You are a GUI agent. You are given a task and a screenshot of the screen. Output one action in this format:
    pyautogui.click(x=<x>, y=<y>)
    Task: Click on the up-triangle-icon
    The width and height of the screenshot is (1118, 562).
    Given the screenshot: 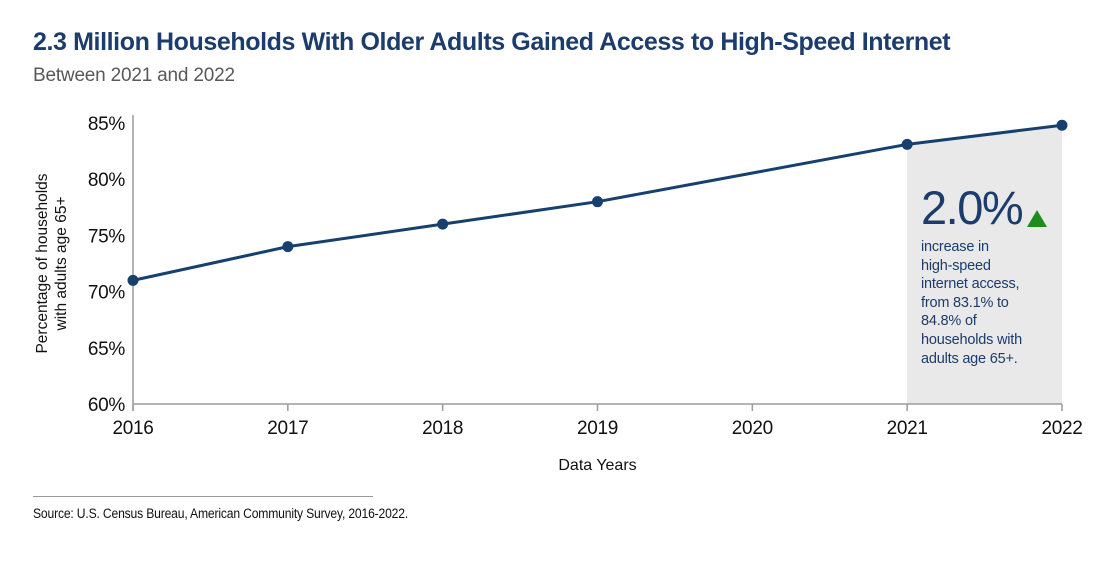 What is the action you would take?
    pyautogui.click(x=1037, y=218)
    